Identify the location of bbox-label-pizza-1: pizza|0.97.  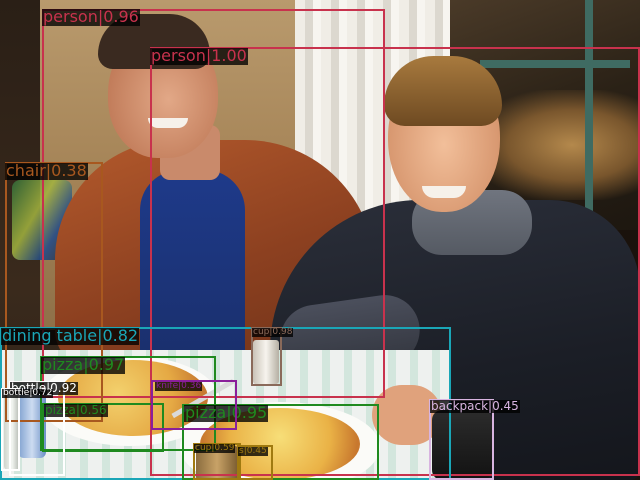
(83, 364).